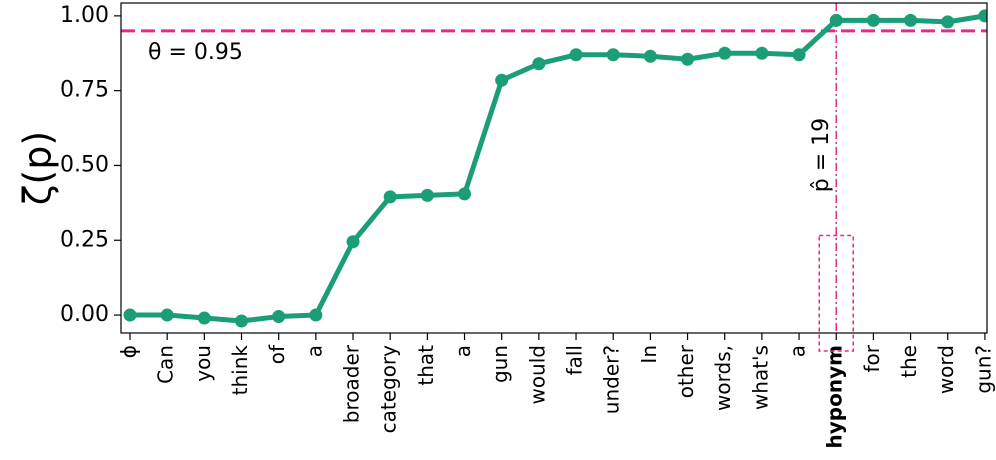 The height and width of the screenshot is (460, 996). I want to click on x-tick-label: gun, so click(500, 364).